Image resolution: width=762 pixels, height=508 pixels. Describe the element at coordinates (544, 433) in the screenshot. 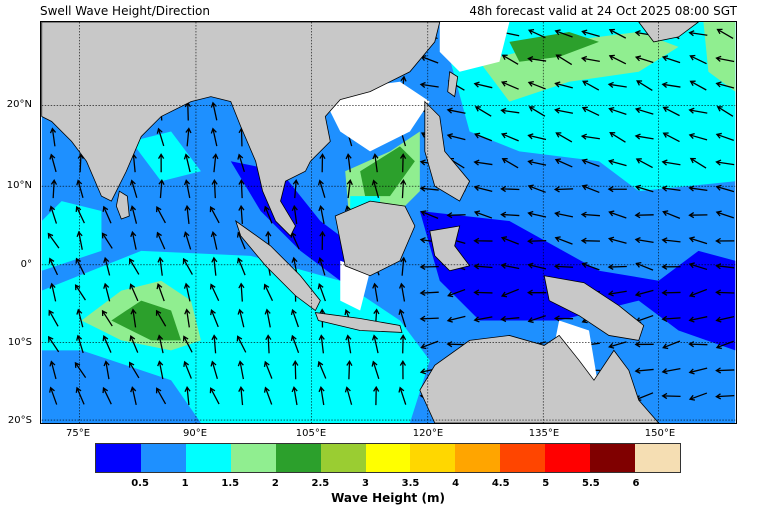

I see `lon-label: 135°E` at that location.